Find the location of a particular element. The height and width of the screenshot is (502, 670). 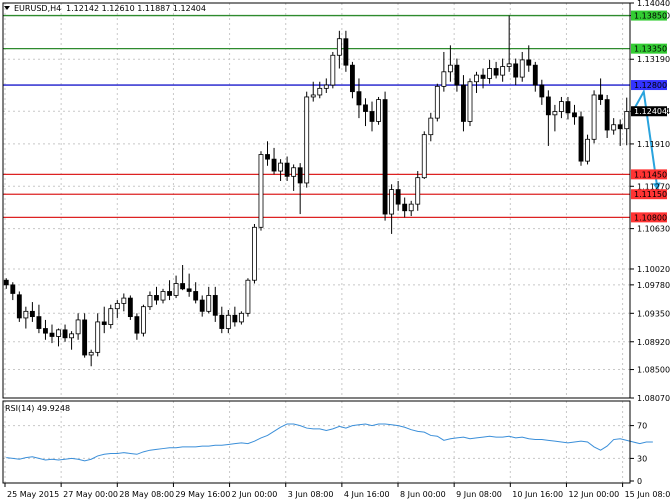

level-badge-label: 1.11450 is located at coordinates (650, 174).